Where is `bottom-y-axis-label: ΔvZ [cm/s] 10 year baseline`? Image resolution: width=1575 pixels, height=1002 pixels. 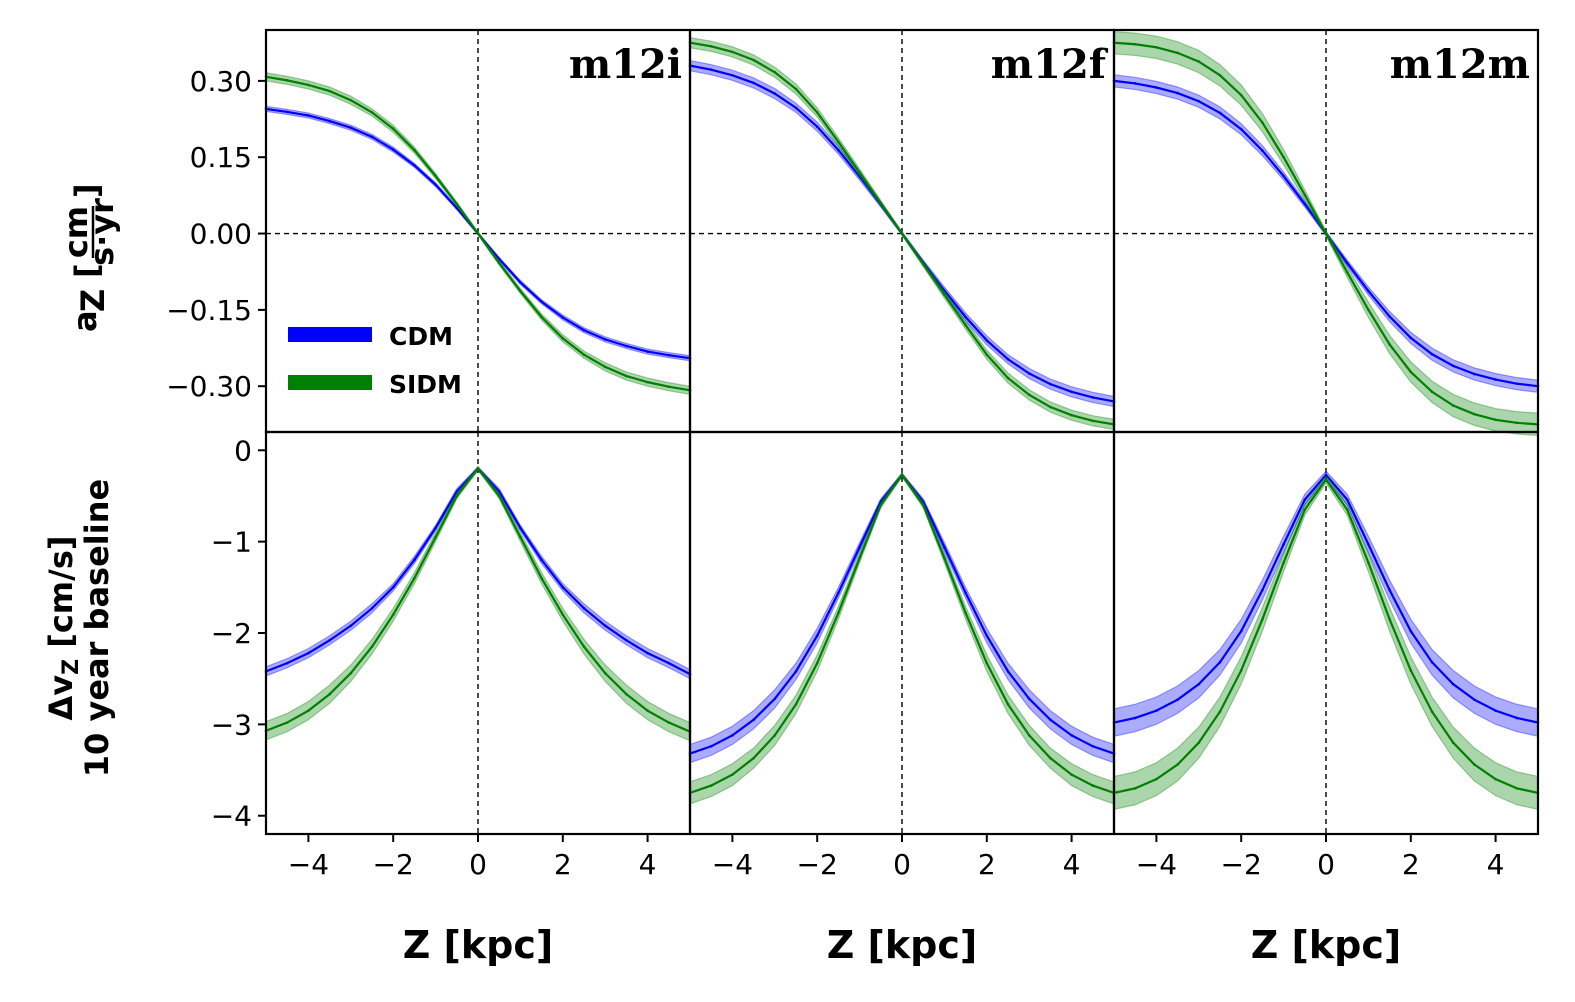
bottom-y-axis-label: ΔvZ [cm/s] 10 year baseline is located at coordinates (79, 628).